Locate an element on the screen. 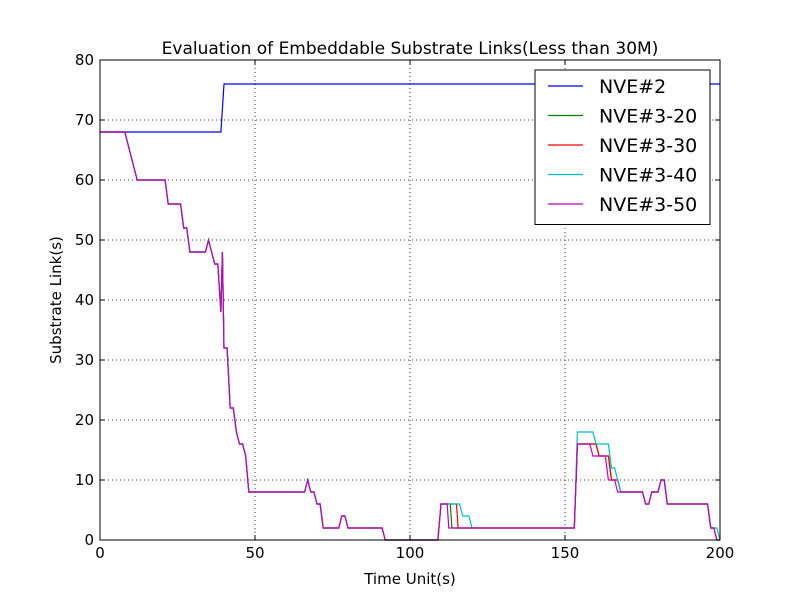  legend-label: NVE#2 is located at coordinates (632, 87).